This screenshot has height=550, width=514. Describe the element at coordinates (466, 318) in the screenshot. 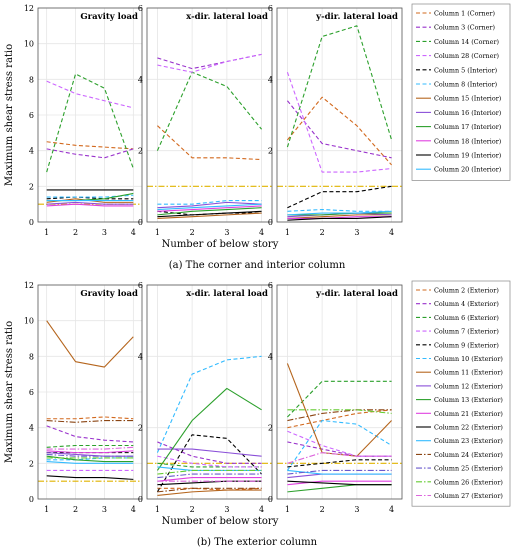

I see `legend-entry: Column 6 (Exterior)` at that location.